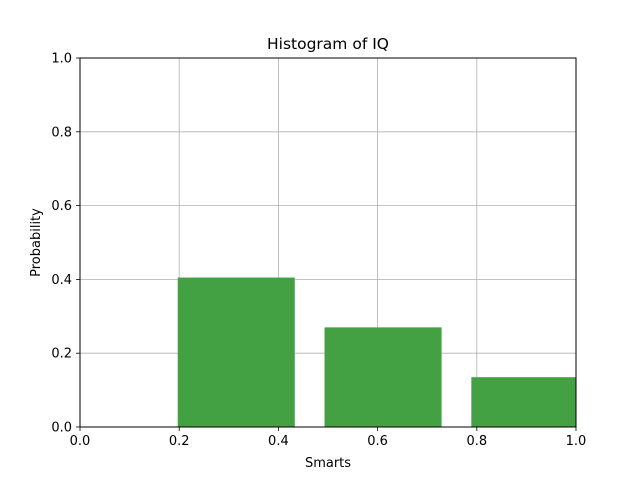 This screenshot has height=484, width=640. Describe the element at coordinates (61, 428) in the screenshot. I see `y-tick-label: 0.0` at that location.